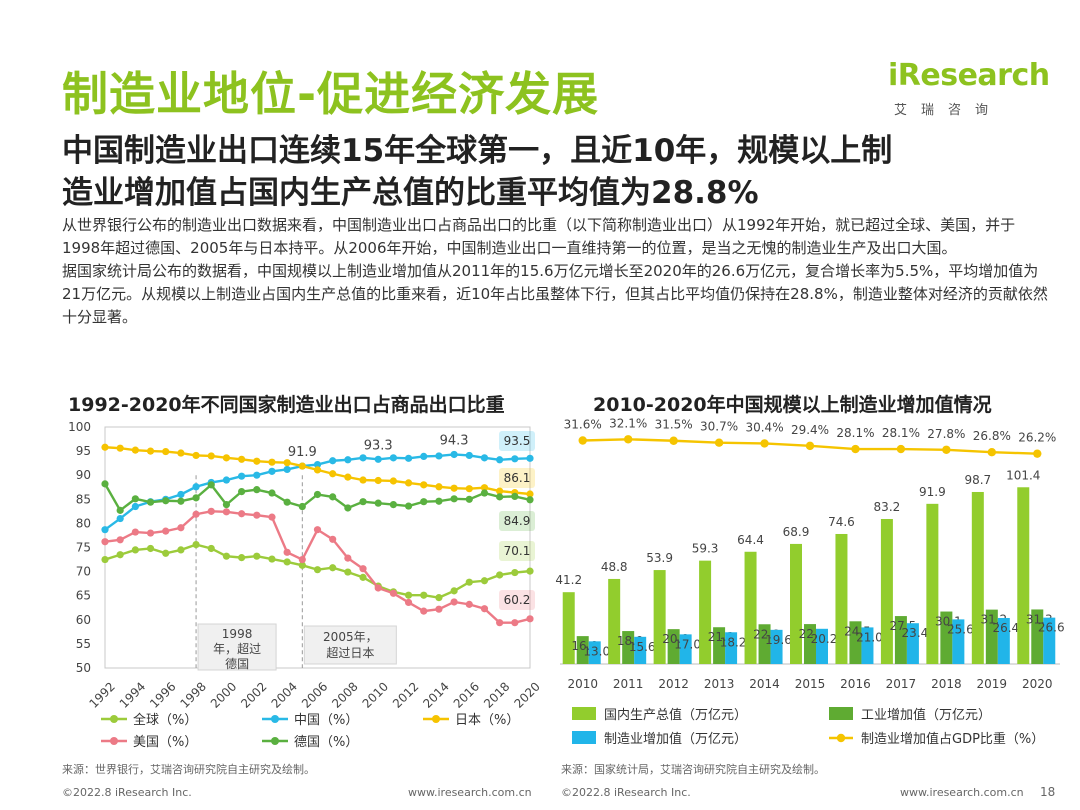 This screenshot has height=810, width=1080. Describe the element at coordinates (286, 405) in the screenshot. I see `left-chart-title: 1992-2020年不同国家制造业出口占商品出口比重` at that location.